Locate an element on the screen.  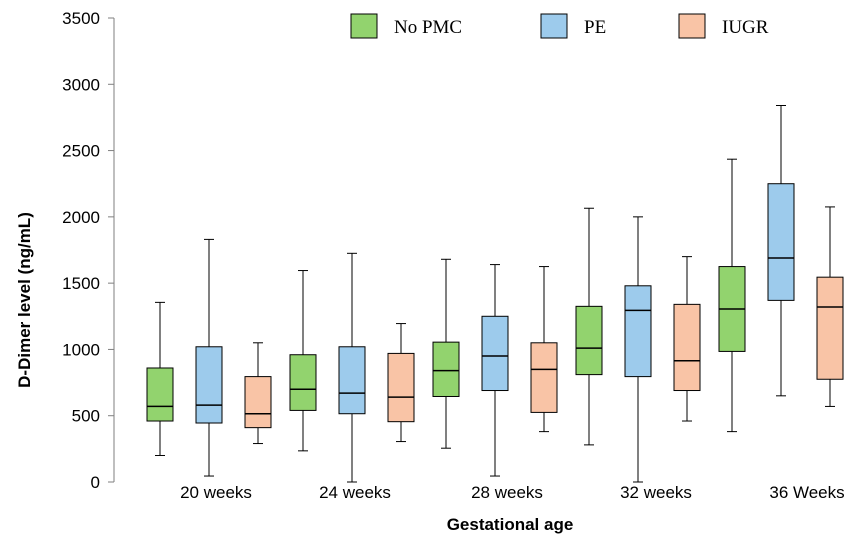
y-tick-label: 1000 is located at coordinates (81, 349).